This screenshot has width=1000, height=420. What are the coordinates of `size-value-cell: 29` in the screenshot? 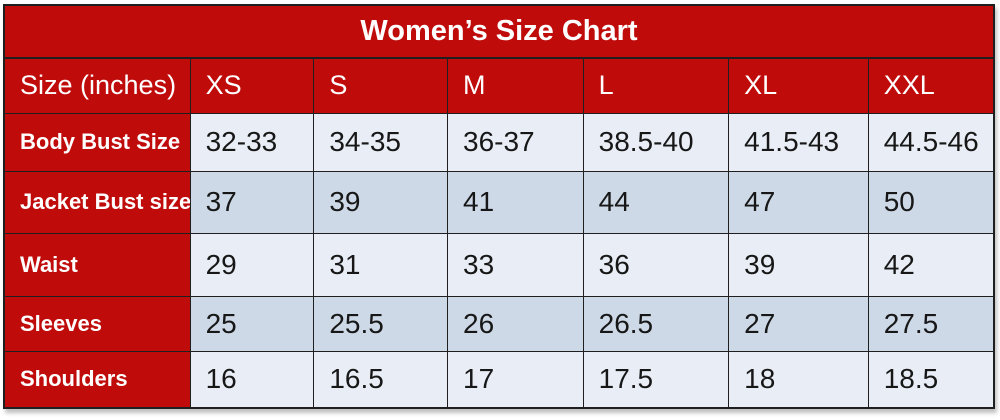 It's located at (252, 264).